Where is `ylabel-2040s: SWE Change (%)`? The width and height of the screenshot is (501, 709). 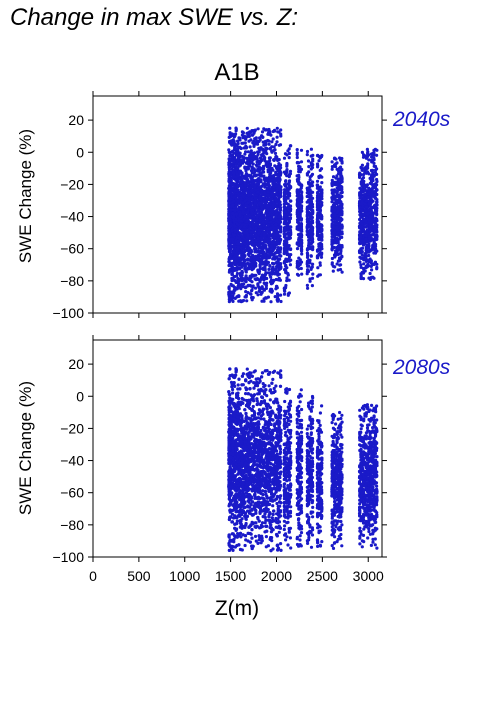 ylabel-2040s: SWE Change (%) is located at coordinates (25, 196).